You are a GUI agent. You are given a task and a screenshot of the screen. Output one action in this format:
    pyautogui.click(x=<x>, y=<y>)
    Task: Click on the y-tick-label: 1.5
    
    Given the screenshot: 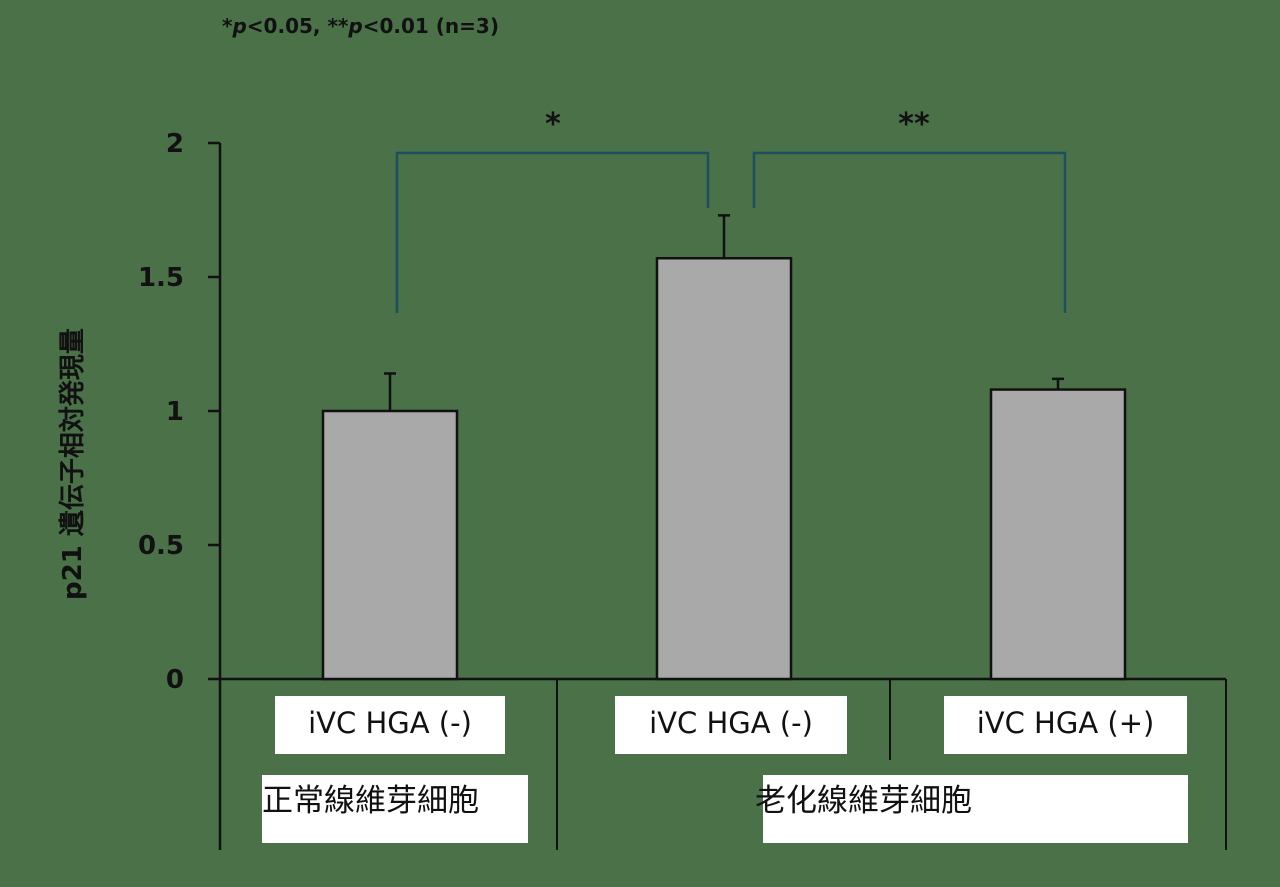 What is the action you would take?
    pyautogui.click(x=161, y=278)
    